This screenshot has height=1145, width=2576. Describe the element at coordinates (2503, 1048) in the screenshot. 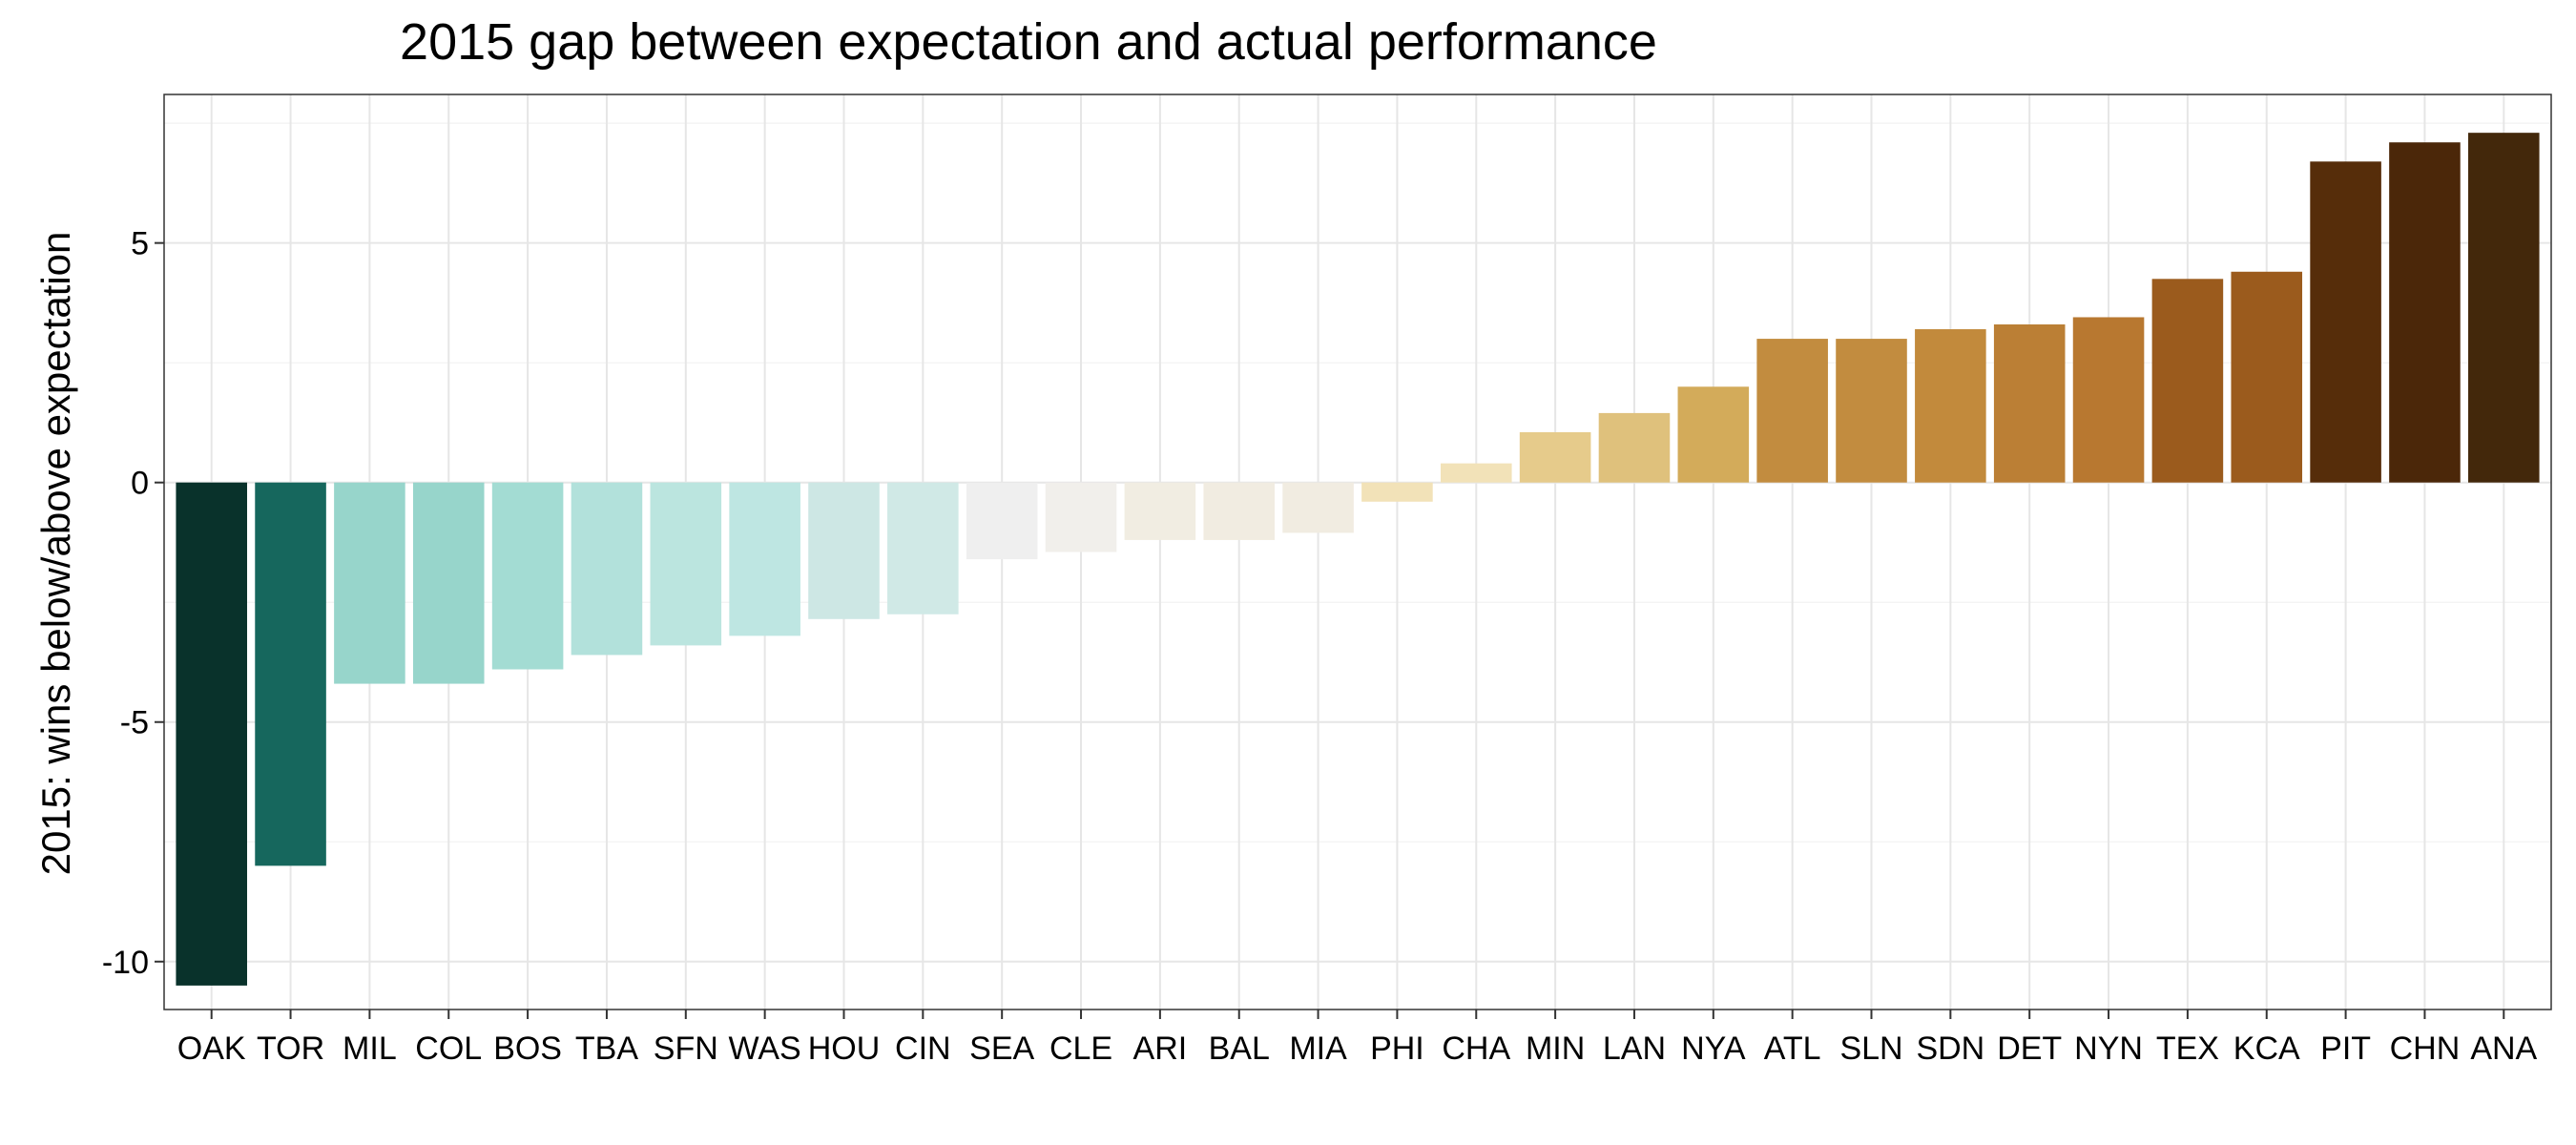

I see `x-tick-label: ANA` at that location.